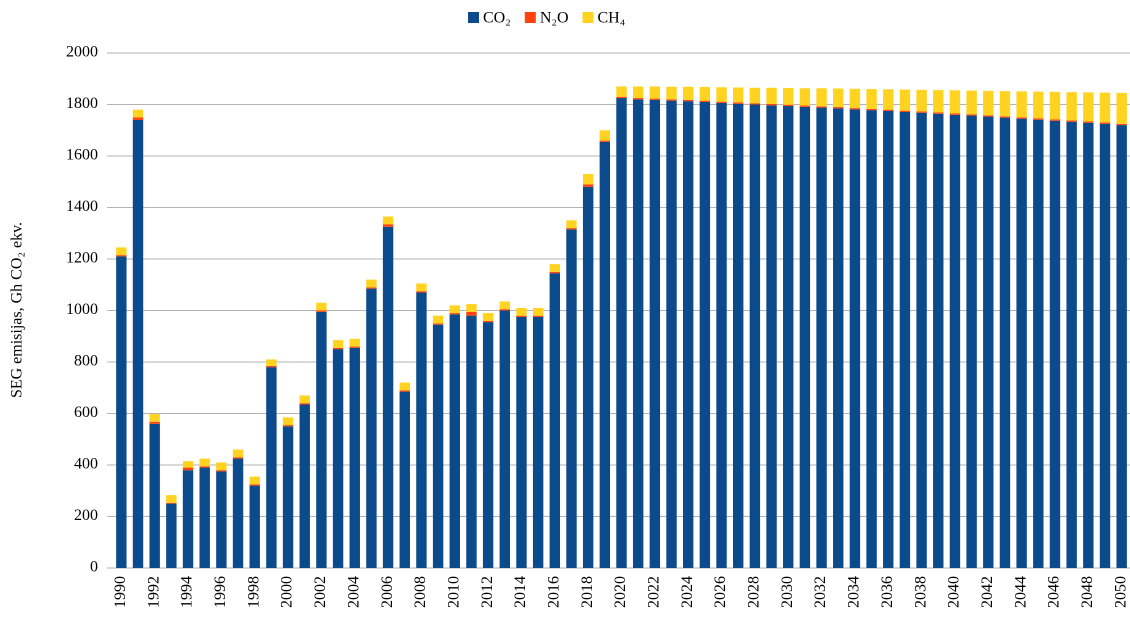  I want to click on x-tick-label: 1990, so click(120, 592).